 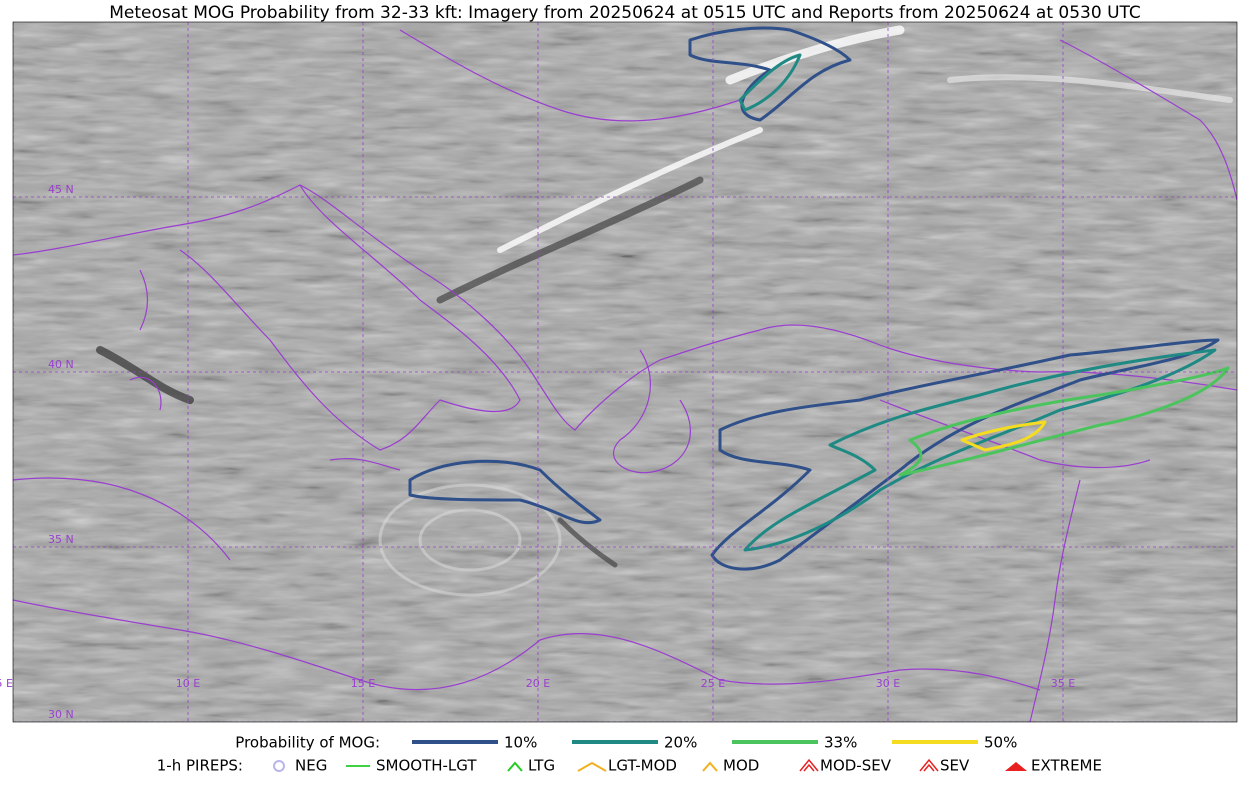 What do you see at coordinates (61, 539) in the screenshot?
I see `latitude-label: 35 N` at bounding box center [61, 539].